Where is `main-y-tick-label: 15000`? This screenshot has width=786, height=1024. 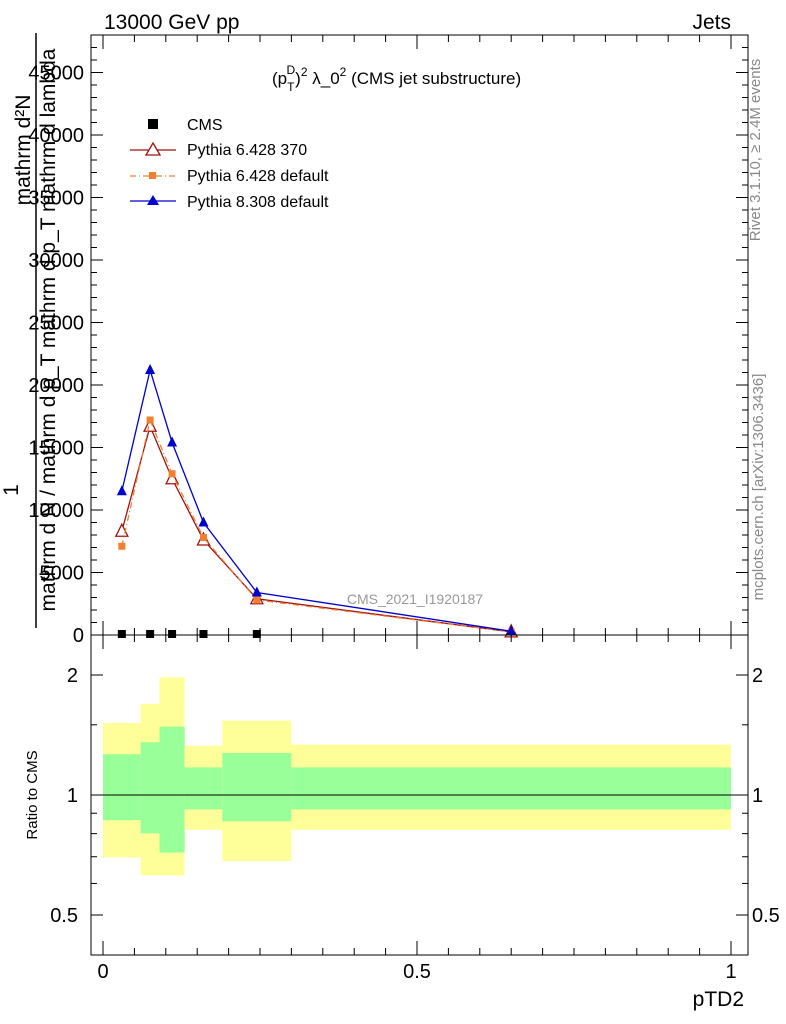 main-y-tick-label: 15000 is located at coordinates (56, 449).